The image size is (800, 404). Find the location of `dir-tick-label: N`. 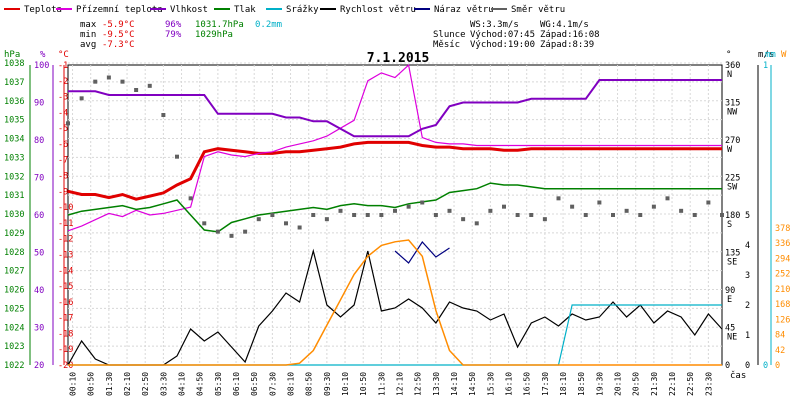

dir-tick-label: N is located at coordinates (729, 75).